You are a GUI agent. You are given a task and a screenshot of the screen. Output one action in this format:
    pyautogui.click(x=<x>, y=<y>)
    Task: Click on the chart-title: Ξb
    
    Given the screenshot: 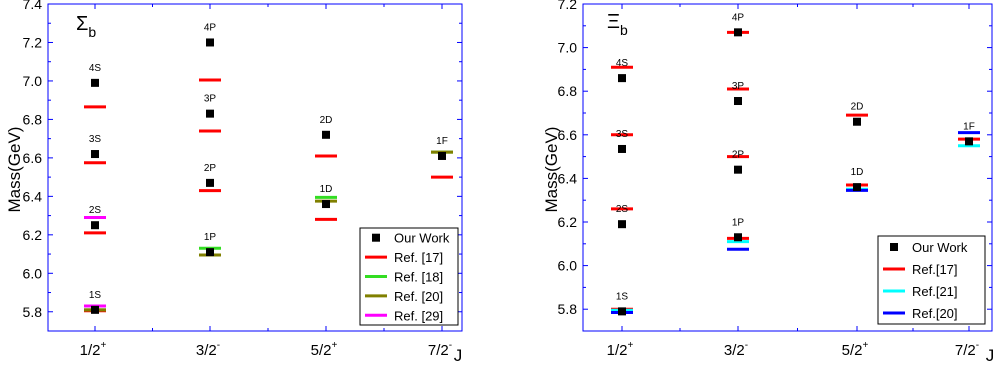 What is the action you would take?
    pyautogui.click(x=617, y=24)
    